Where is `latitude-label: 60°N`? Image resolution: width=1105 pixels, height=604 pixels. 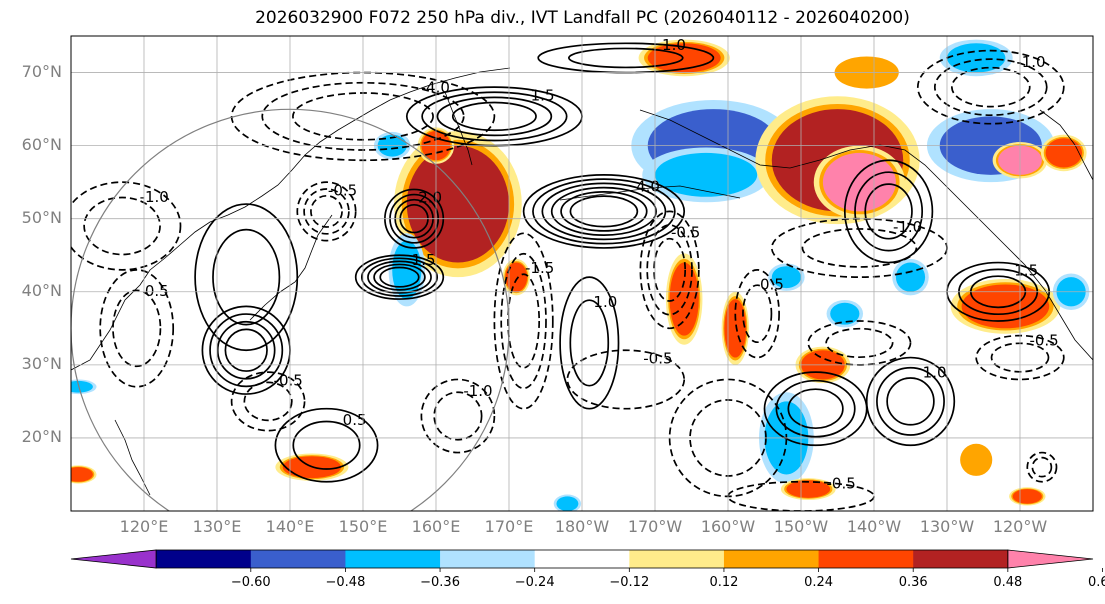 latitude-label: 60°N is located at coordinates (41, 144).